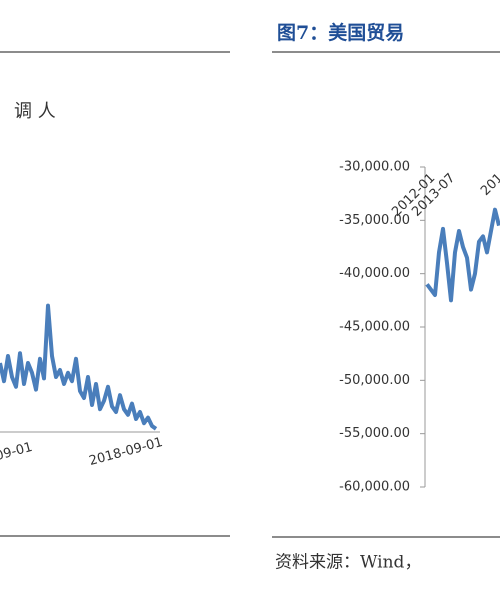 The height and width of the screenshot is (604, 500). What do you see at coordinates (374, 327) in the screenshot?
I see `y-tick-label: -45,000.00` at bounding box center [374, 327].